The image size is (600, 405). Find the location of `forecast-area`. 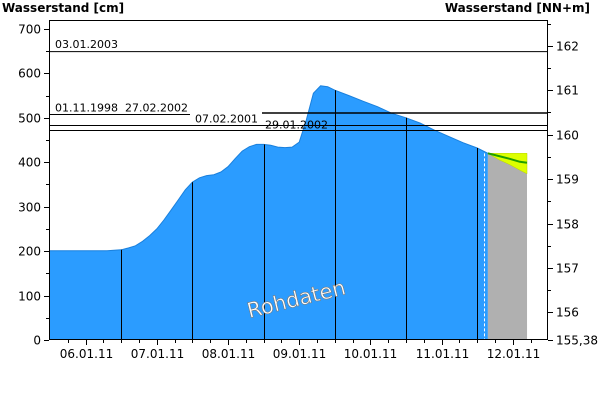

forecast-area is located at coordinates (507, 246).